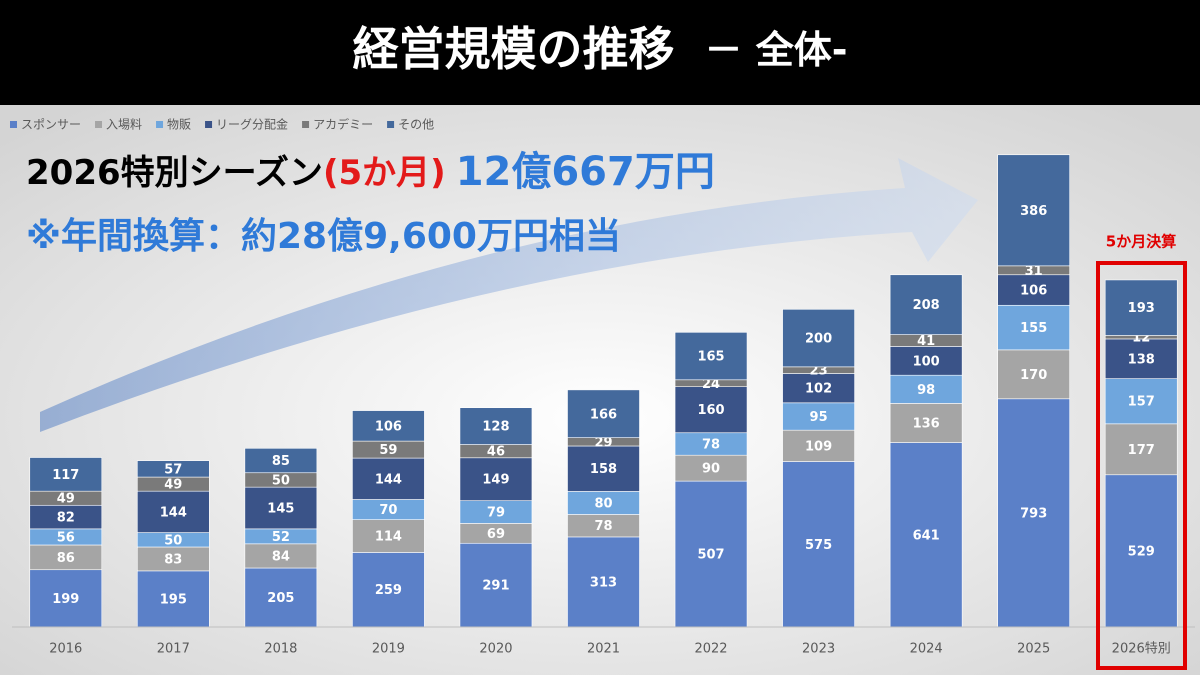 The height and width of the screenshot is (679, 1200). What do you see at coordinates (495, 586) in the screenshot?
I see `value-label: 291` at bounding box center [495, 586].